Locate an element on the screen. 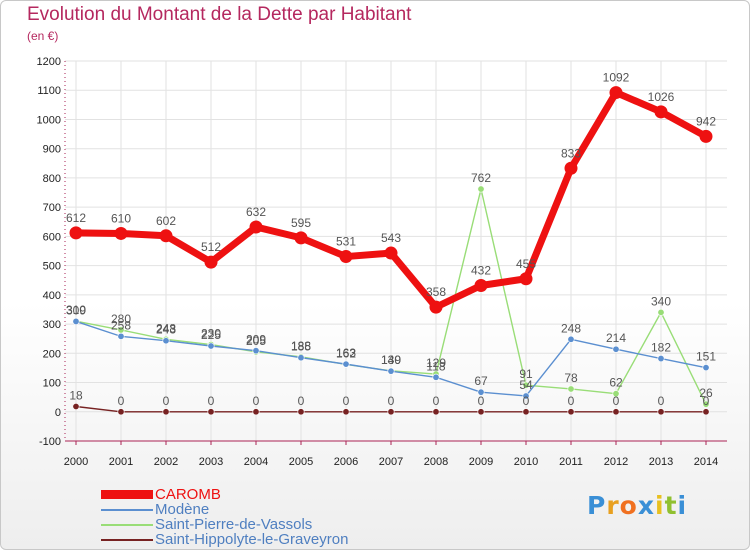 The height and width of the screenshot is (550, 750). data-label: 162 is located at coordinates (346, 353).